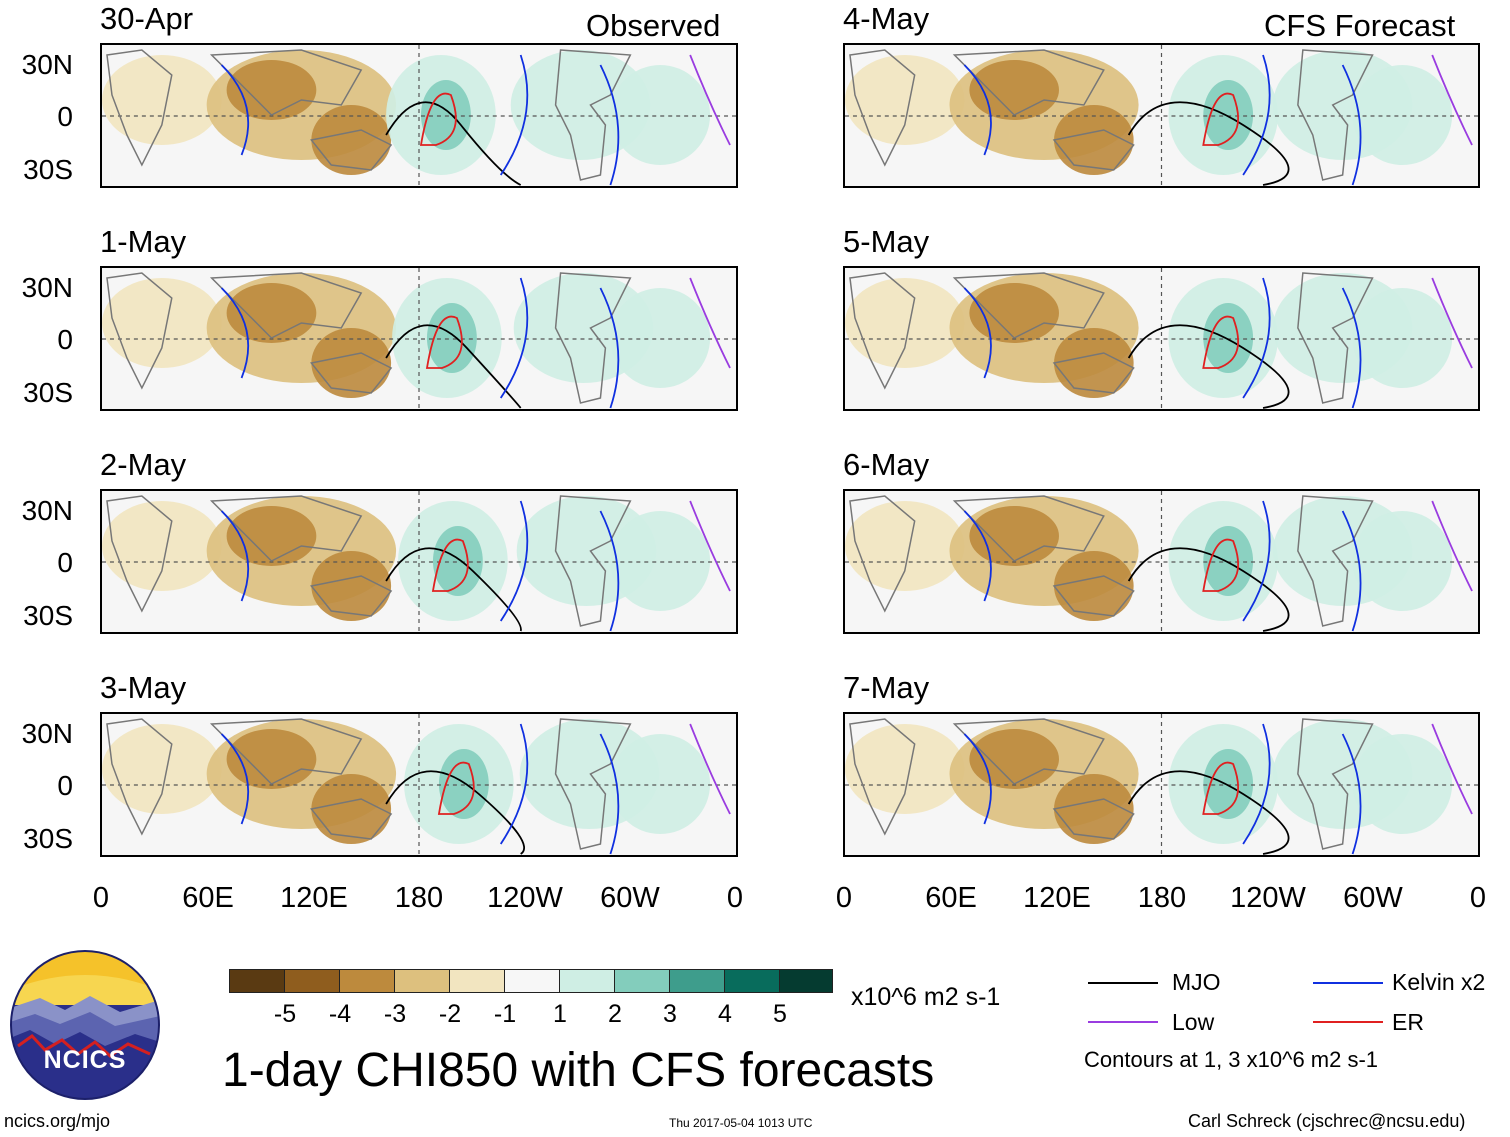  What do you see at coordinates (615, 1014) in the screenshot?
I see `colorbar-tick: 2` at bounding box center [615, 1014].